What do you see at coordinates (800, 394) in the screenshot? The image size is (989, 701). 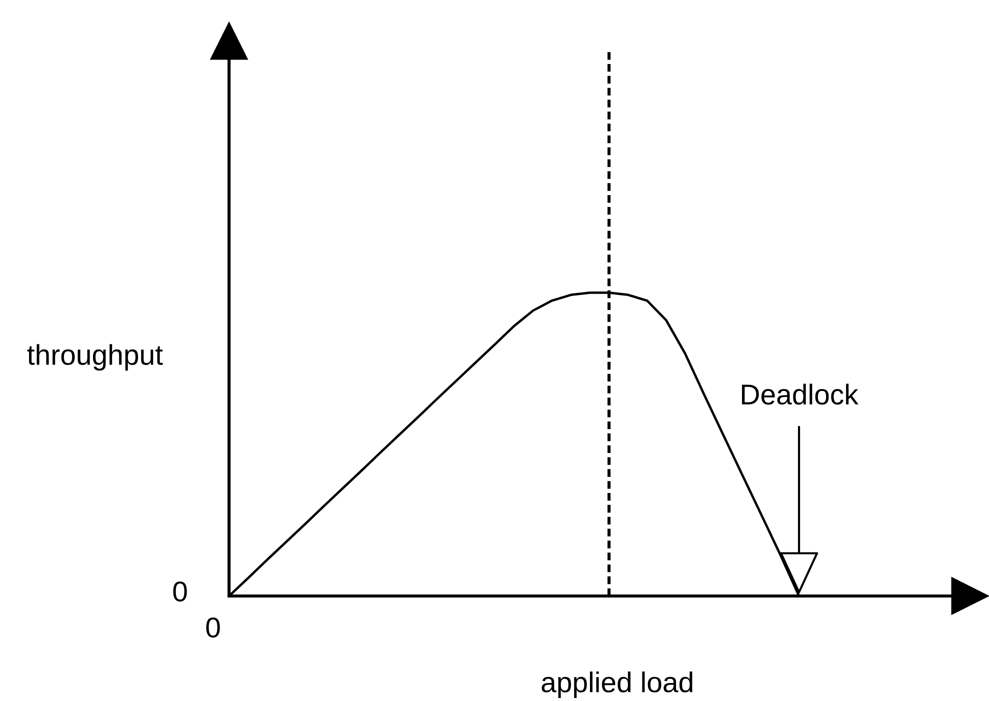 I see `annotation: Deadlock` at bounding box center [800, 394].